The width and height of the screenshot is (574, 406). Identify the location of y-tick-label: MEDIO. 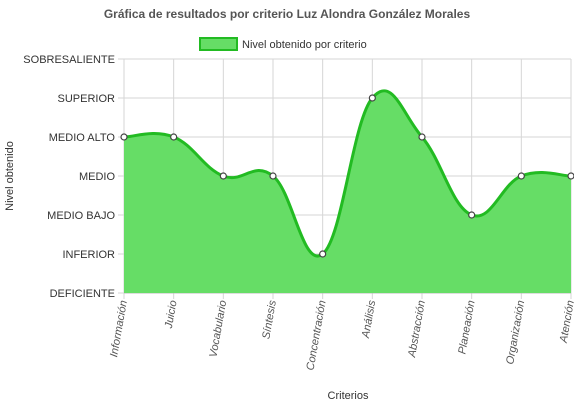
(97, 177).